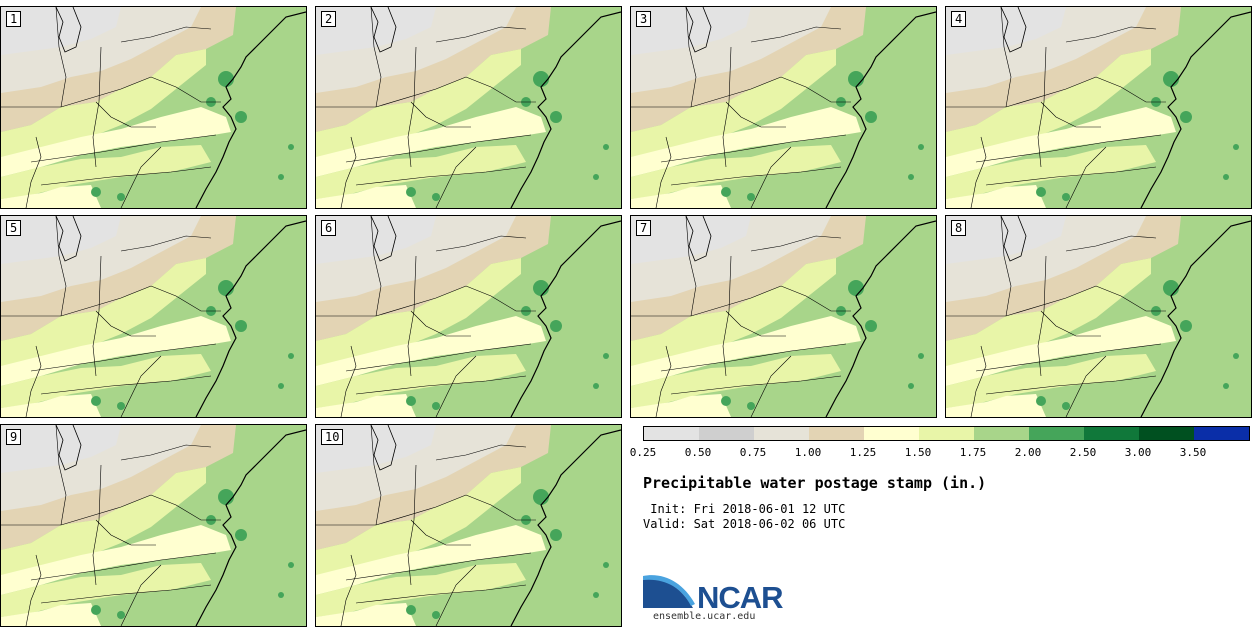 This screenshot has width=1260, height=627. What do you see at coordinates (815, 483) in the screenshot?
I see `figure-title: Precipitable water postage stamp (in.)` at bounding box center [815, 483].